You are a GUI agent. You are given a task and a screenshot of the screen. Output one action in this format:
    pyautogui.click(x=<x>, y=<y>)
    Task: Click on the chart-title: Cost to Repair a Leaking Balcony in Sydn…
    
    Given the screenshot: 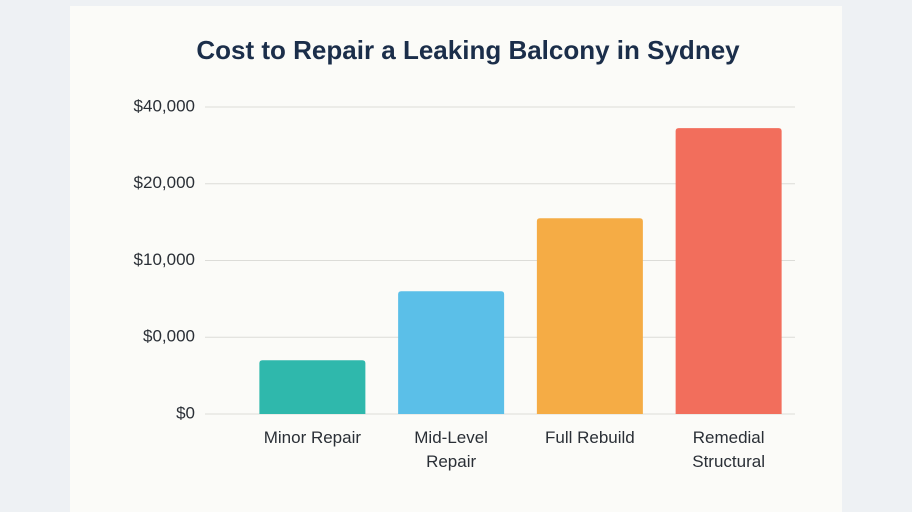 What is the action you would take?
    pyautogui.click(x=468, y=50)
    